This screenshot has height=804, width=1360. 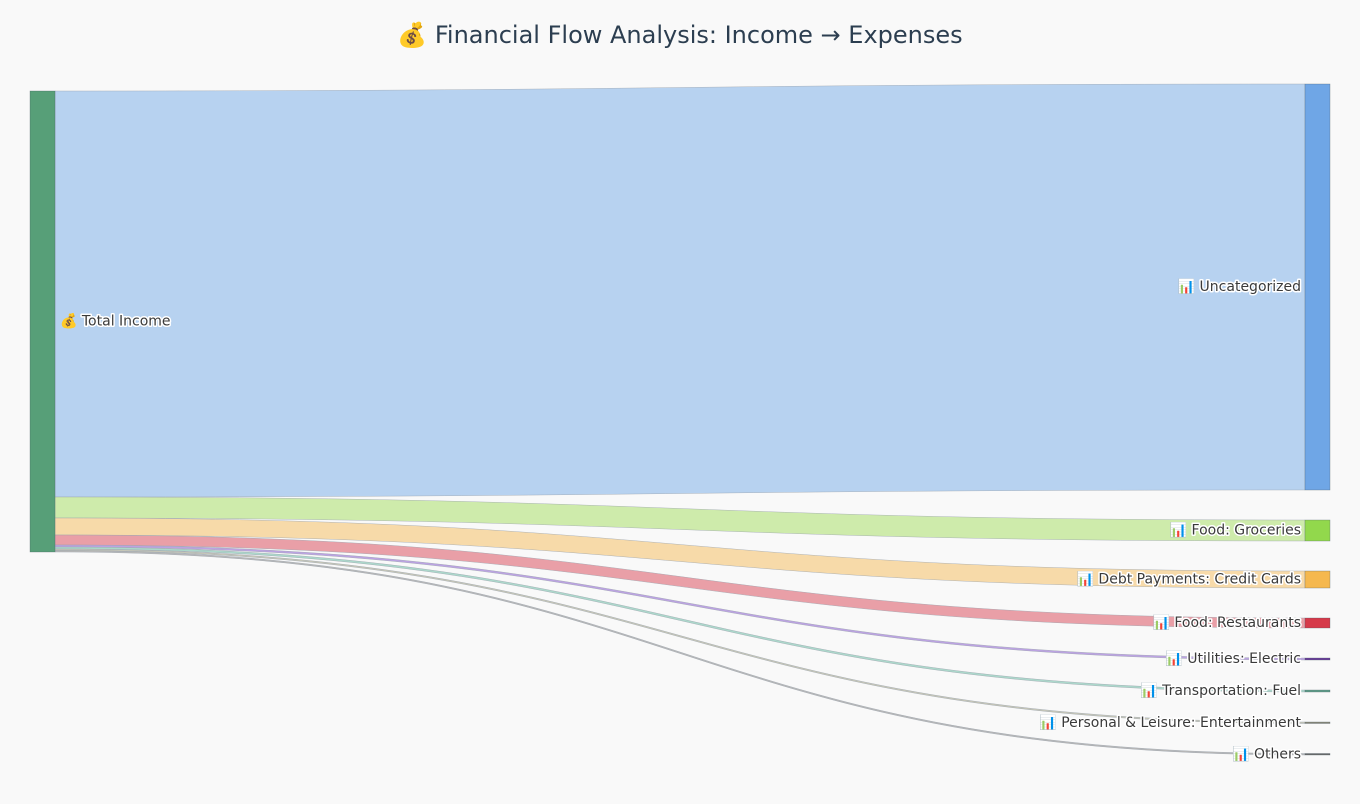 I want to click on node-label: 📊 Food: Restaurants, so click(x=1226, y=622).